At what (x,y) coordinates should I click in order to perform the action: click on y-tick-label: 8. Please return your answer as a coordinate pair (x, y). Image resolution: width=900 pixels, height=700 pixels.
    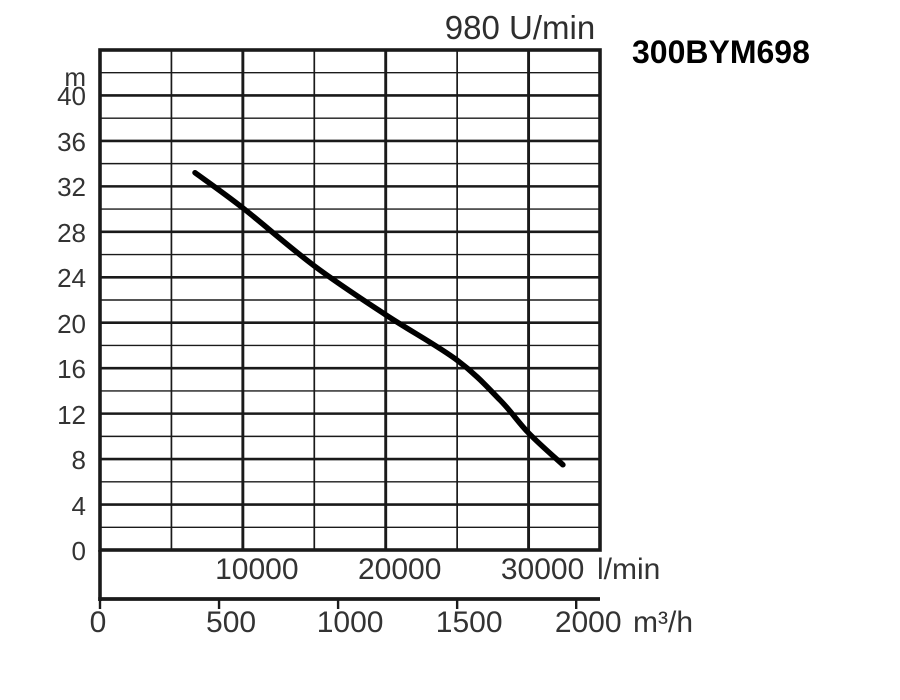
    Looking at the image, I should click on (78, 460).